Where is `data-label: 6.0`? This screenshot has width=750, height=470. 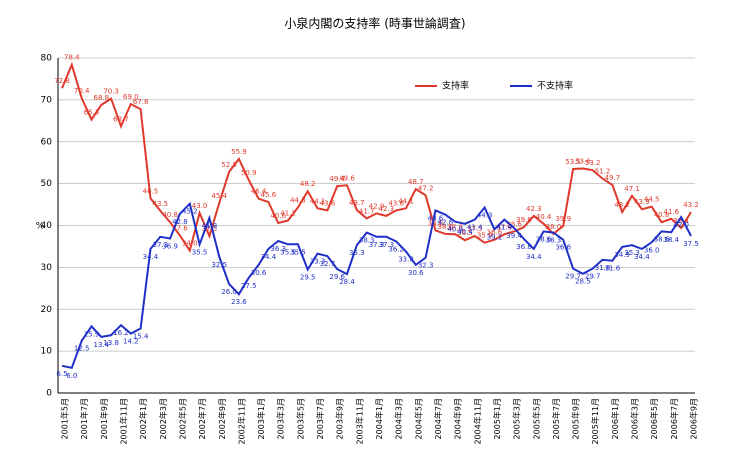 data-label: 6.0 is located at coordinates (71, 376).